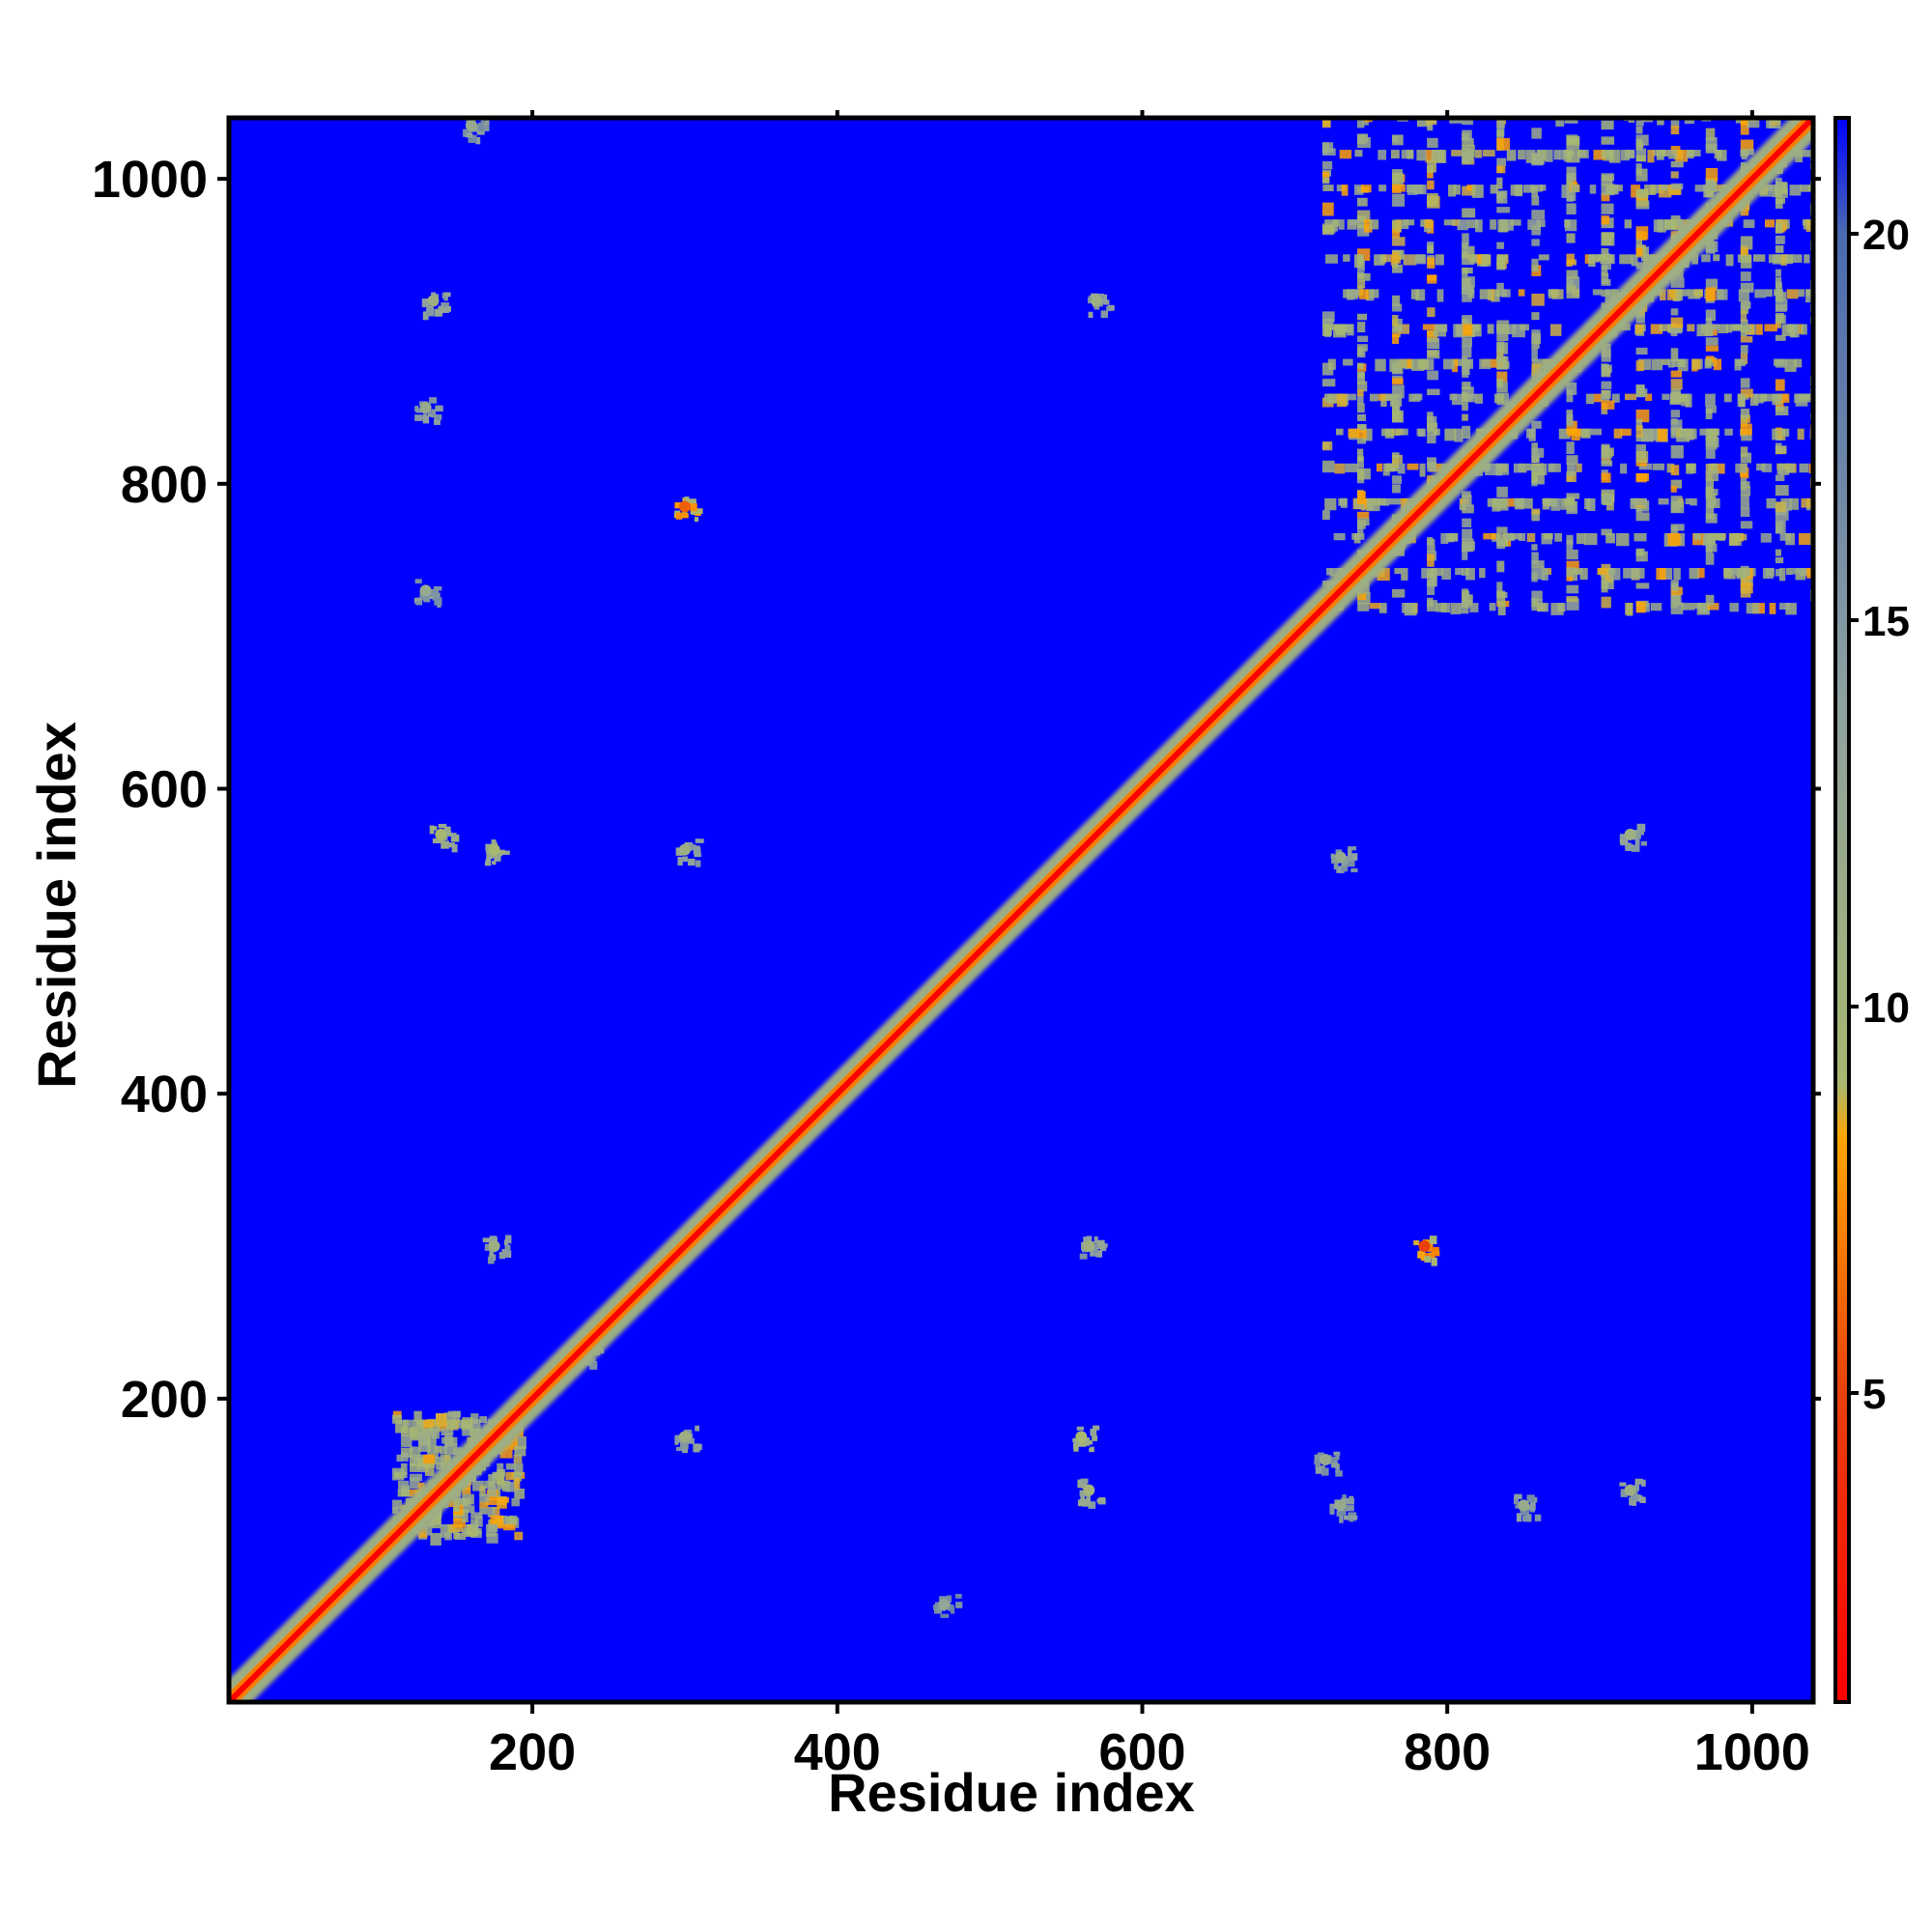 The height and width of the screenshot is (1932, 1932). What do you see at coordinates (164, 485) in the screenshot?
I see `y-tick-label: 800` at bounding box center [164, 485].